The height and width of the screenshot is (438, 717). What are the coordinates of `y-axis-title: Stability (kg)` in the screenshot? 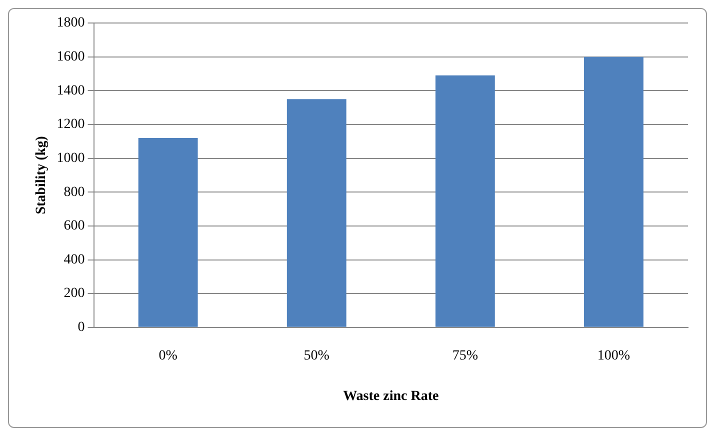 It's located at (42, 175).